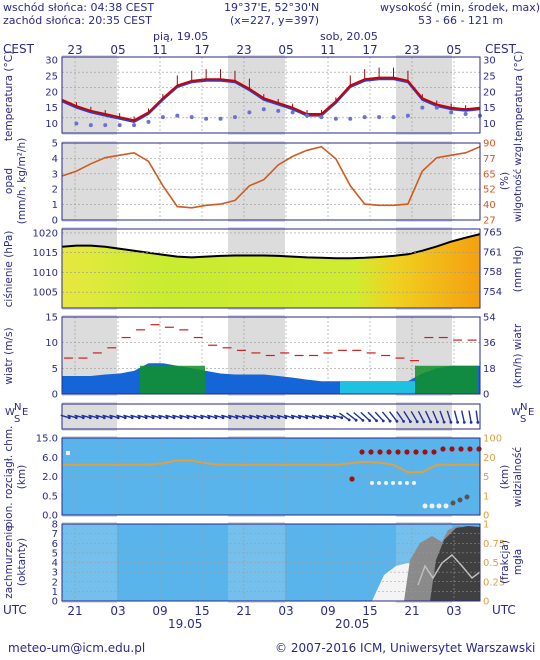  What do you see at coordinates (55, 144) in the screenshot?
I see `precip-tick-left: 5` at bounding box center [55, 144].